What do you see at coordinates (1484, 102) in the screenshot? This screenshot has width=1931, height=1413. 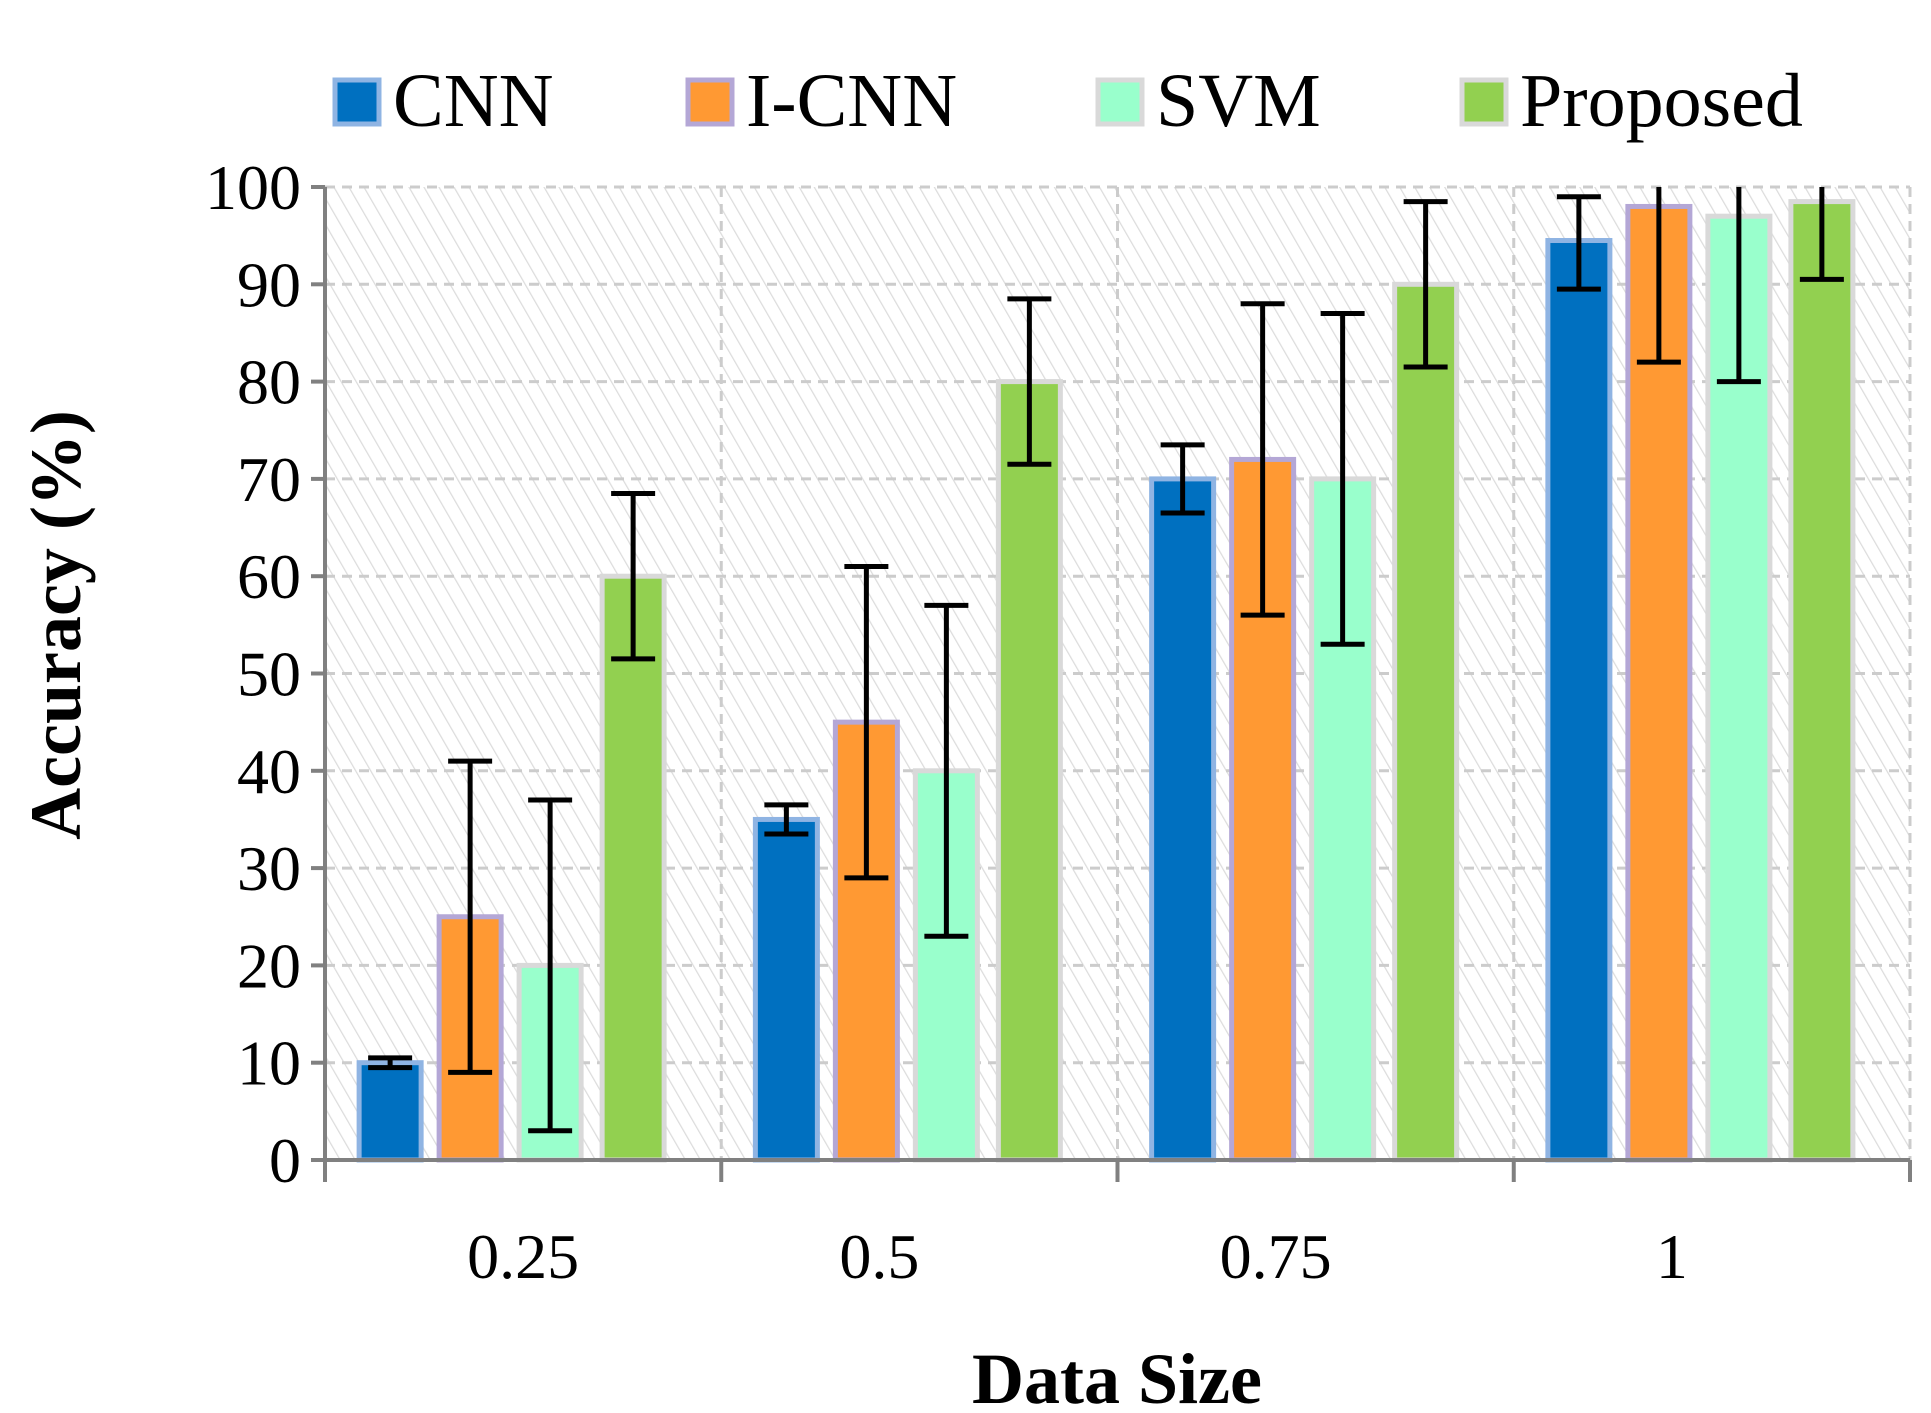 I see `legend-swatch-proposed` at bounding box center [1484, 102].